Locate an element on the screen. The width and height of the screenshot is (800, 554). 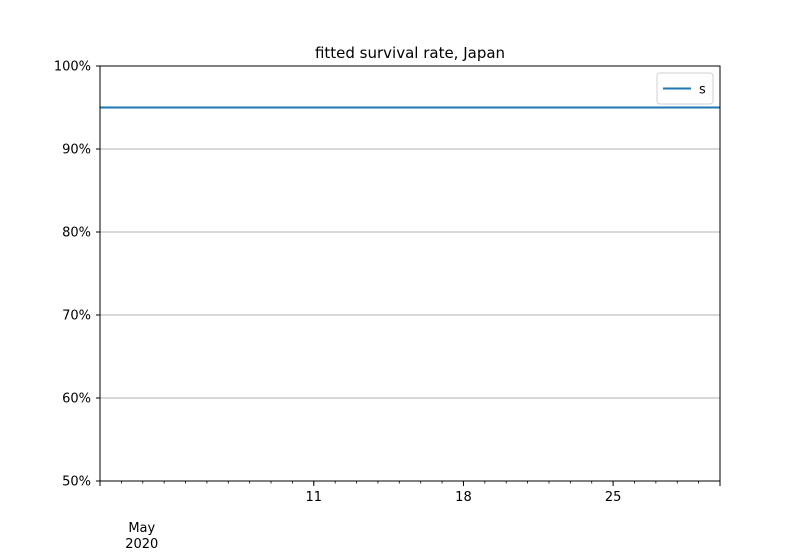
x-tick-label: 11 is located at coordinates (314, 497).